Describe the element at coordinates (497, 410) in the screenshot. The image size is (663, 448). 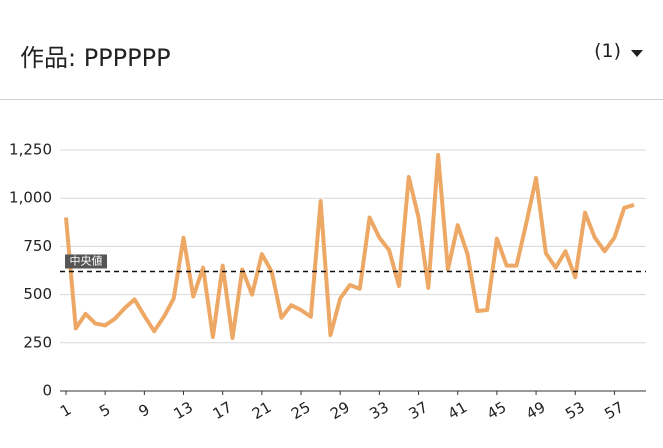
I see `x-tick-label: 45` at that location.